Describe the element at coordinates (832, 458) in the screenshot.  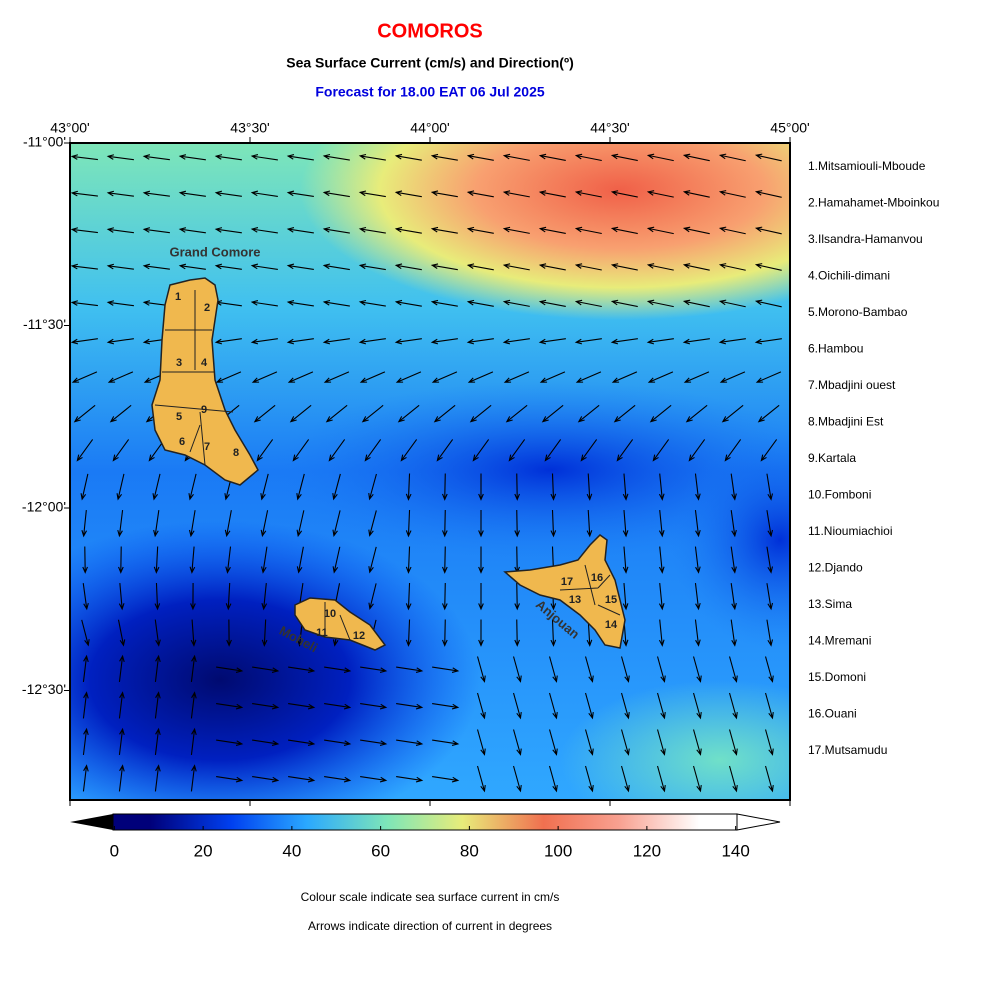
I see `legend-item: 9.Kartala` at that location.